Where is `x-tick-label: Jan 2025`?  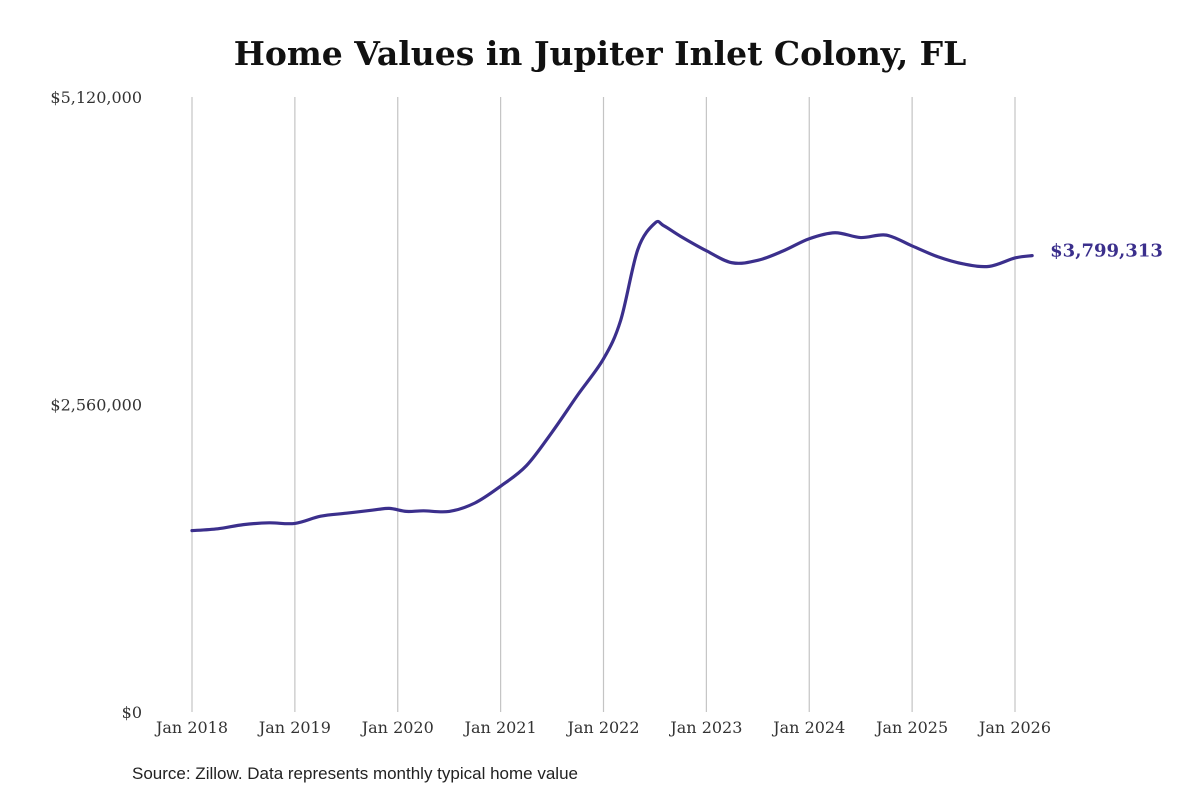
x-tick-label: Jan 2025 is located at coordinates (911, 727).